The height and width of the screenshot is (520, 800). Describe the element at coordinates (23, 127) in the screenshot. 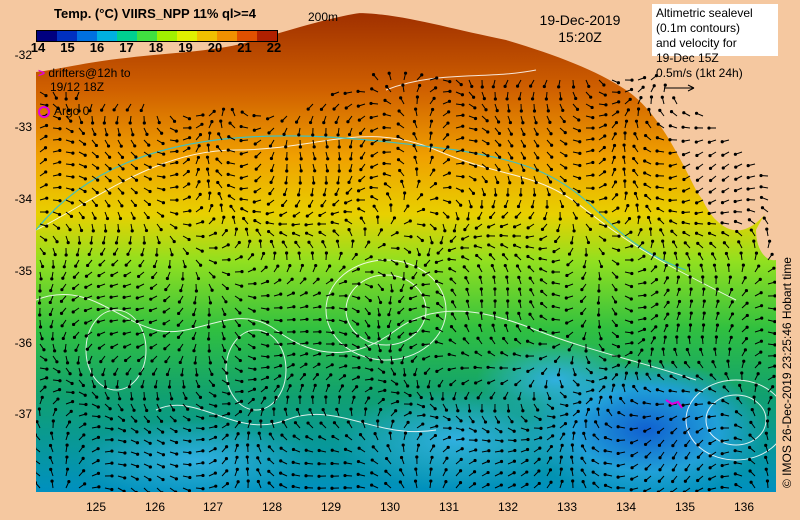

I see `y-tick: -33` at that location.